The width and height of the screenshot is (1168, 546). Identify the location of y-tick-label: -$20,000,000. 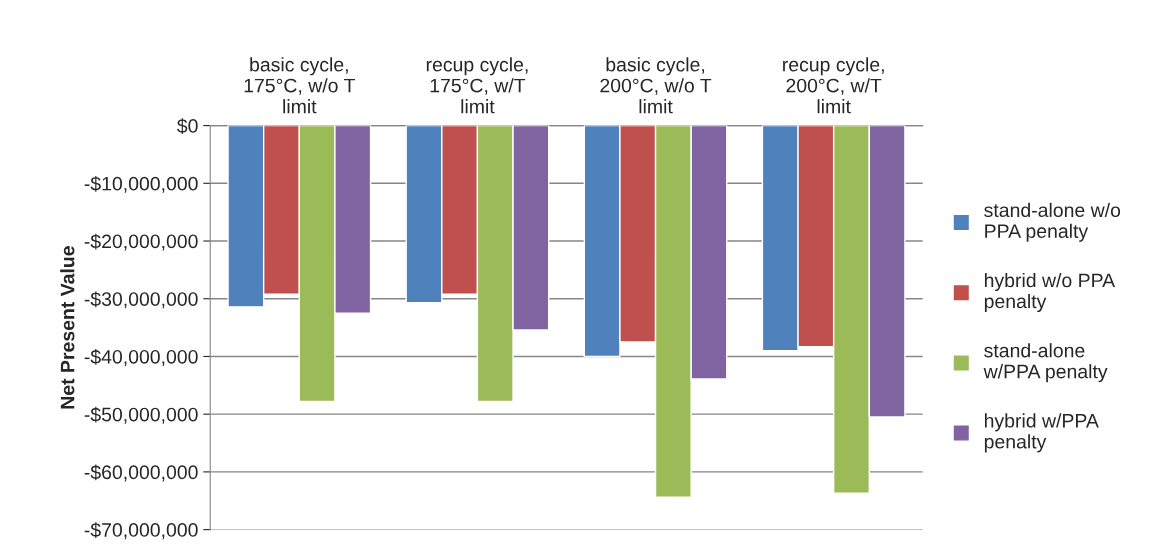
(141, 242).